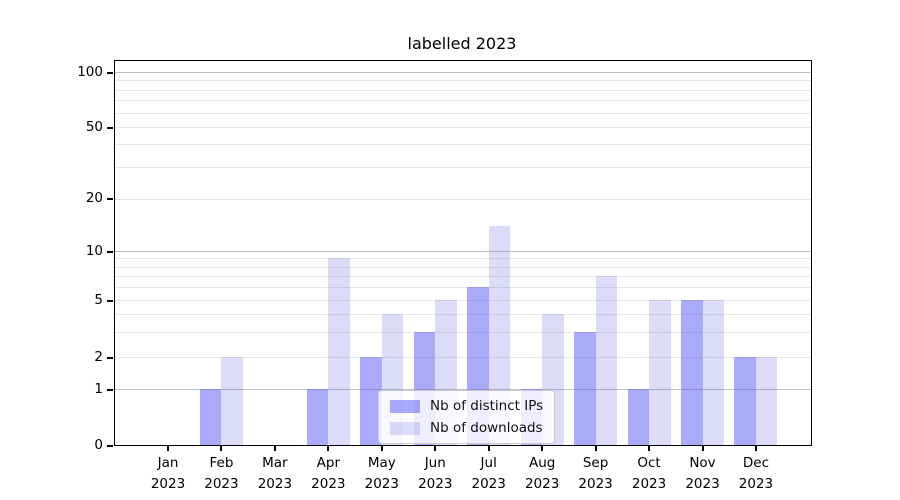 The height and width of the screenshot is (500, 900). What do you see at coordinates (405, 428) in the screenshot?
I see `legend-swatch-downloads` at bounding box center [405, 428].